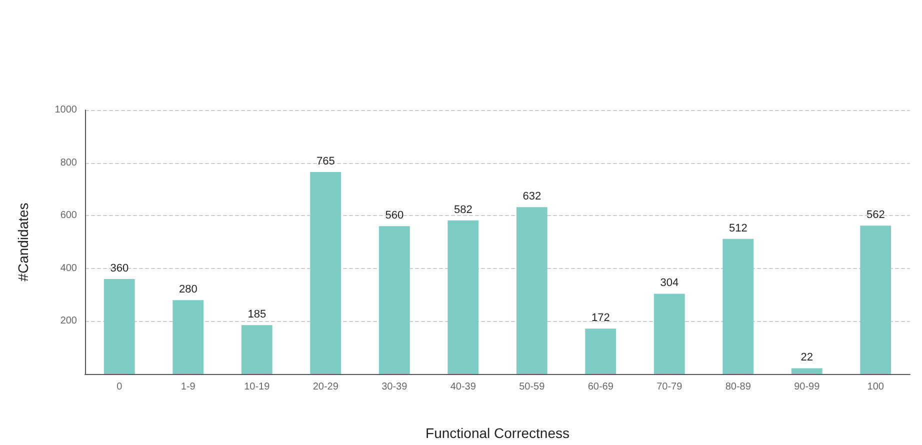  Describe the element at coordinates (23, 242) in the screenshot. I see `y-axis-title: #Candidates` at that location.